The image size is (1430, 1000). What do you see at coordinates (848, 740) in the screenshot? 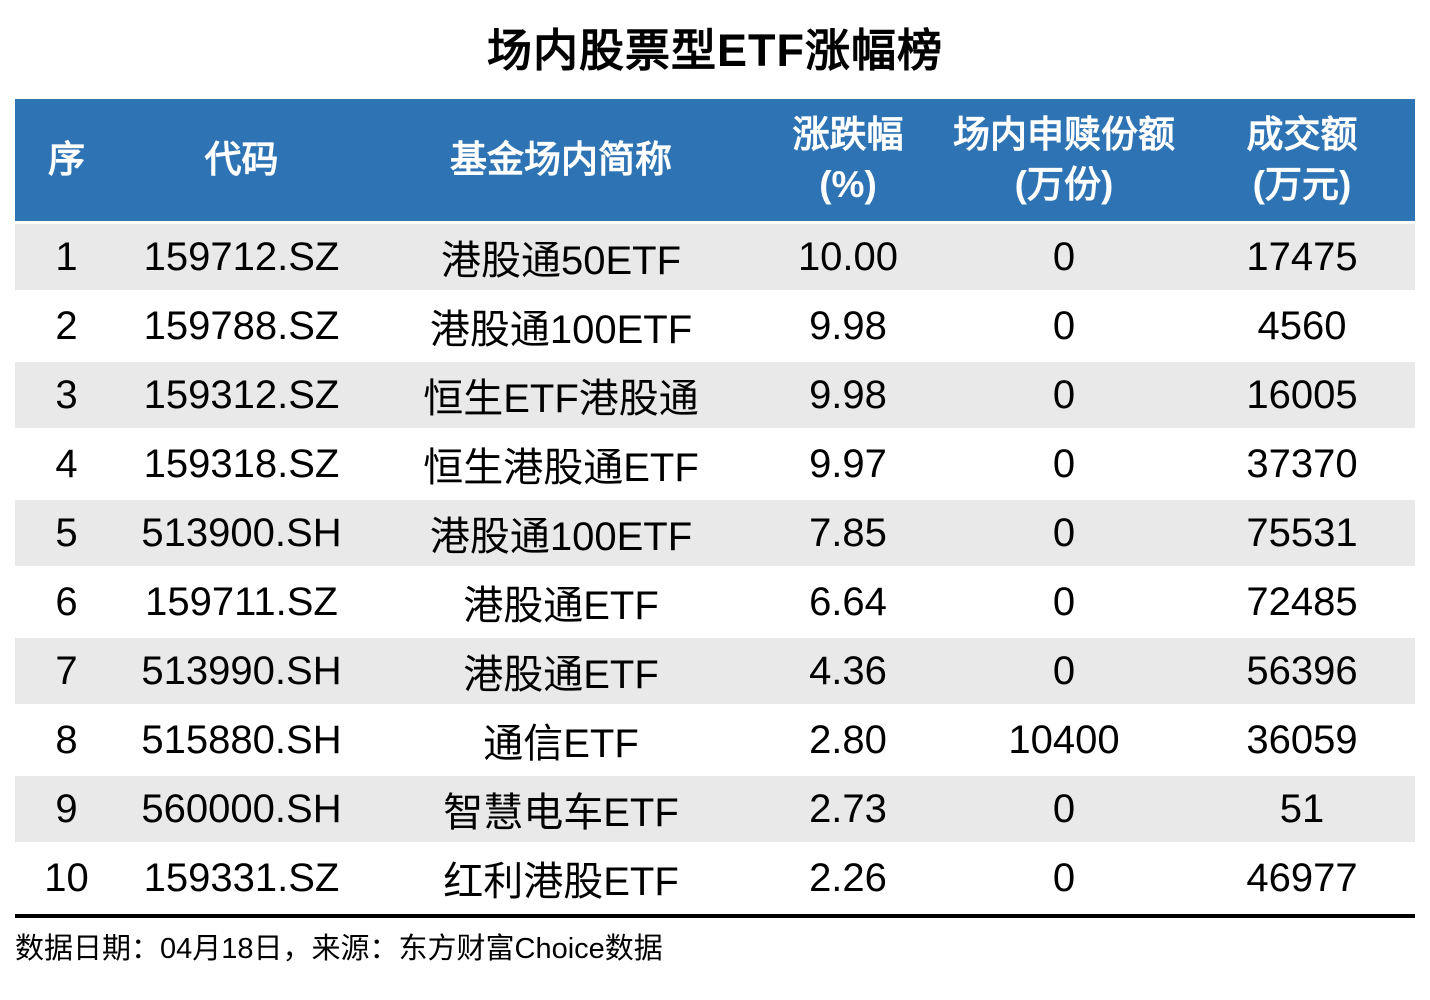
I see `cell-change-pct: 2.80` at bounding box center [848, 740].